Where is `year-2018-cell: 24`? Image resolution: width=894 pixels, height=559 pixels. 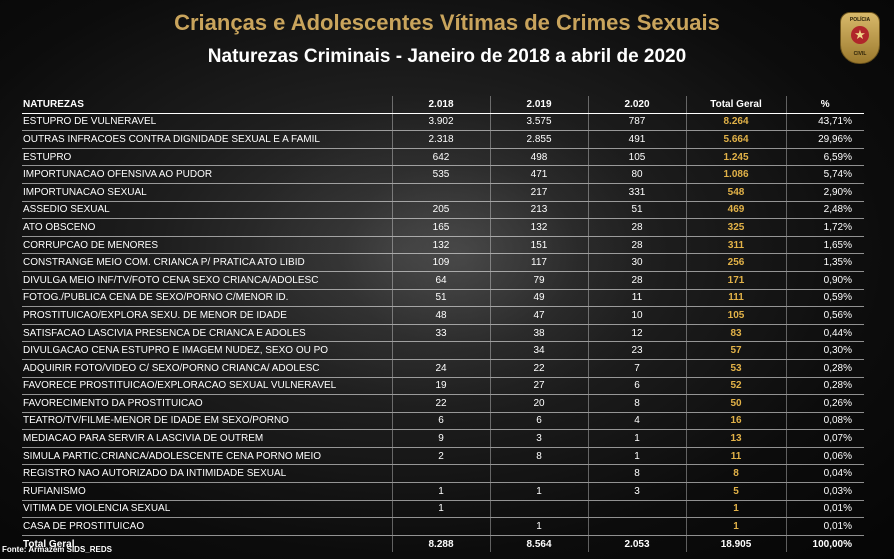
year-2018-cell: 24 is located at coordinates (440, 368).